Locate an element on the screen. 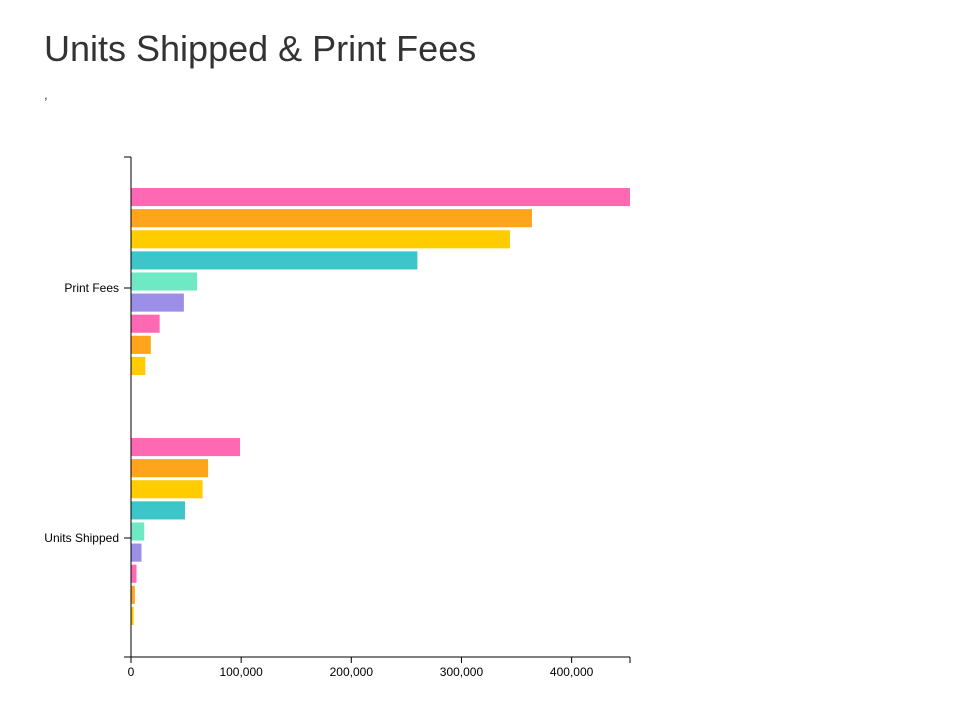 The image size is (972, 705). chart-subtitle: , is located at coordinates (46, 94).